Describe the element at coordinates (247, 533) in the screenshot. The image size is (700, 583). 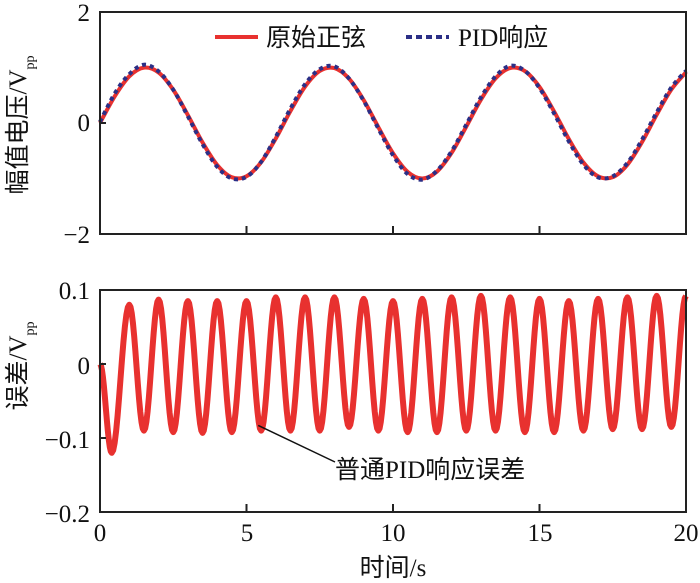
I see `bottom-xtick-label: 5` at that location.